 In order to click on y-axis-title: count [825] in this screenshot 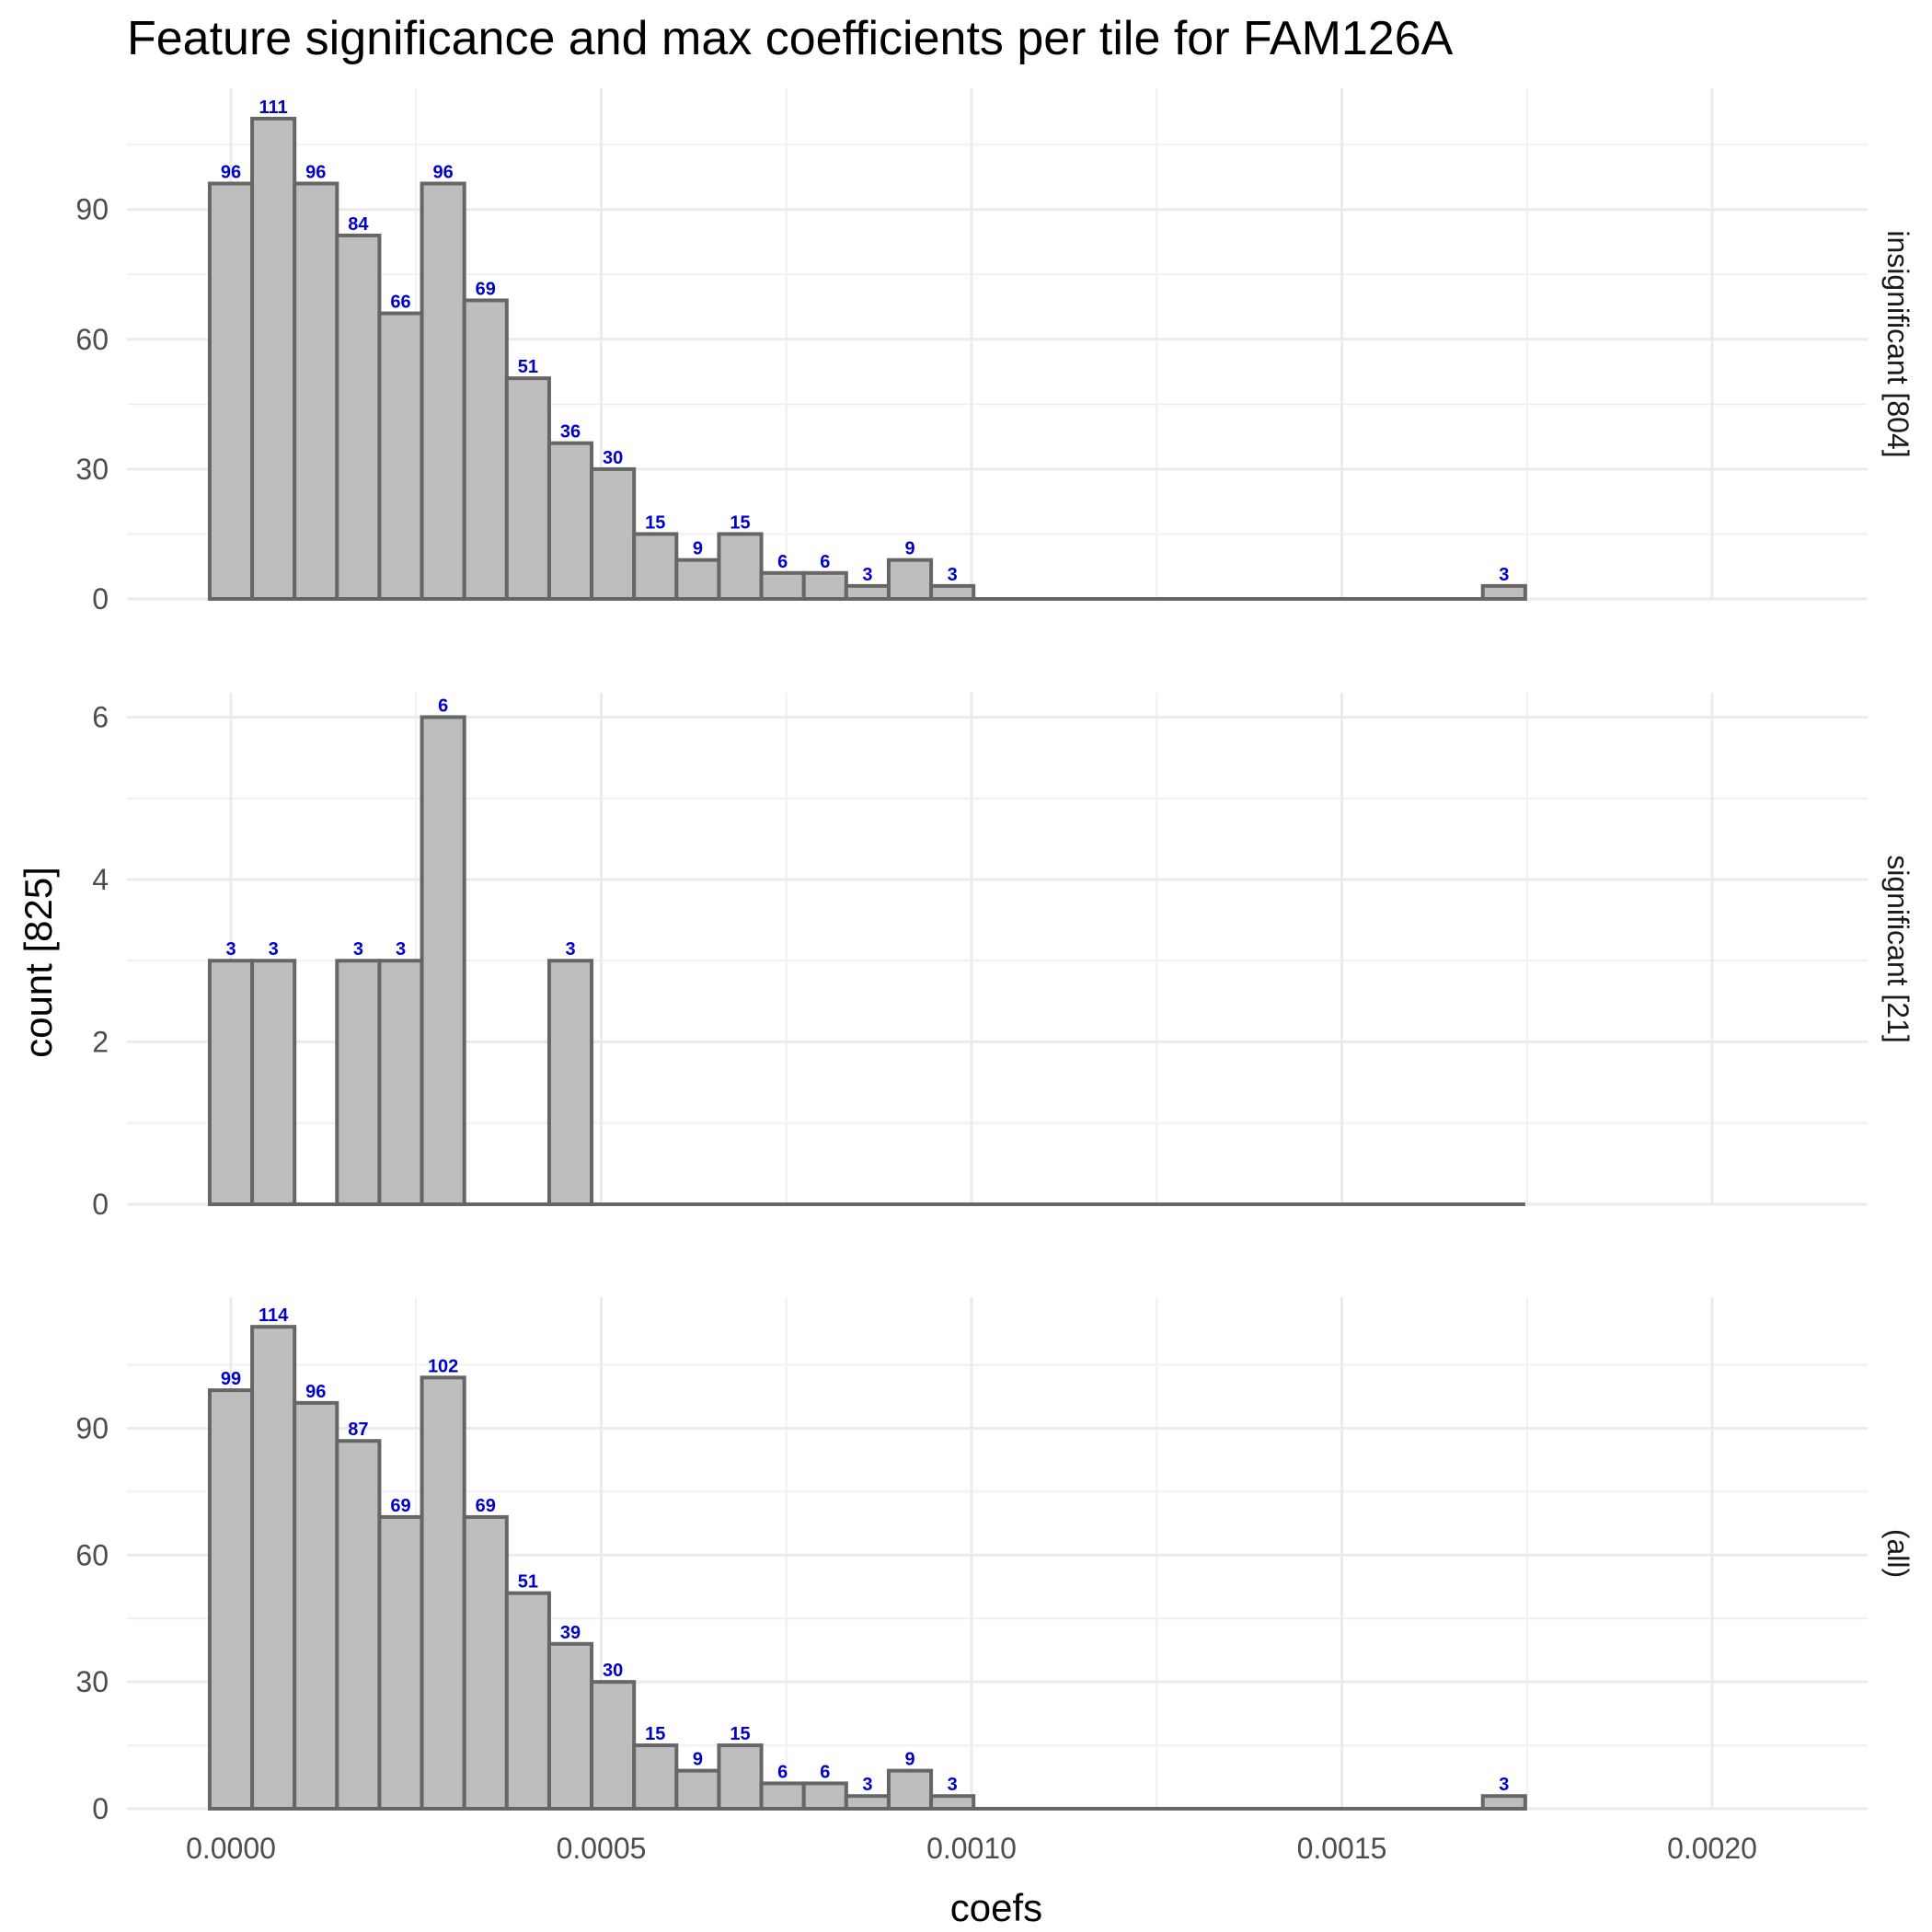, I will do `click(38, 962)`.